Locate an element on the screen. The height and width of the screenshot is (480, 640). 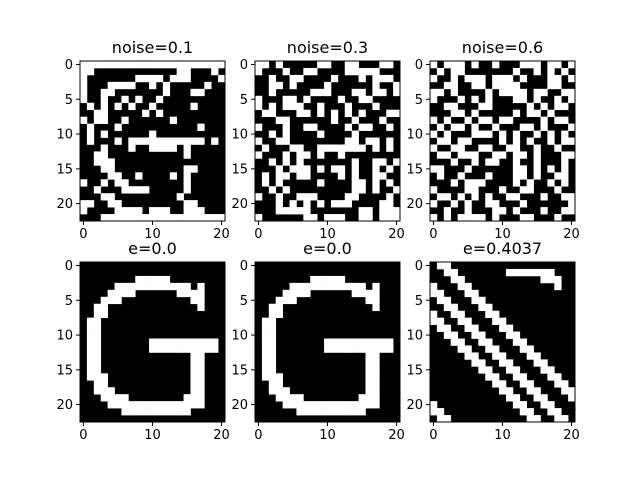
panel-title: noise=0.6 is located at coordinates (502, 47).